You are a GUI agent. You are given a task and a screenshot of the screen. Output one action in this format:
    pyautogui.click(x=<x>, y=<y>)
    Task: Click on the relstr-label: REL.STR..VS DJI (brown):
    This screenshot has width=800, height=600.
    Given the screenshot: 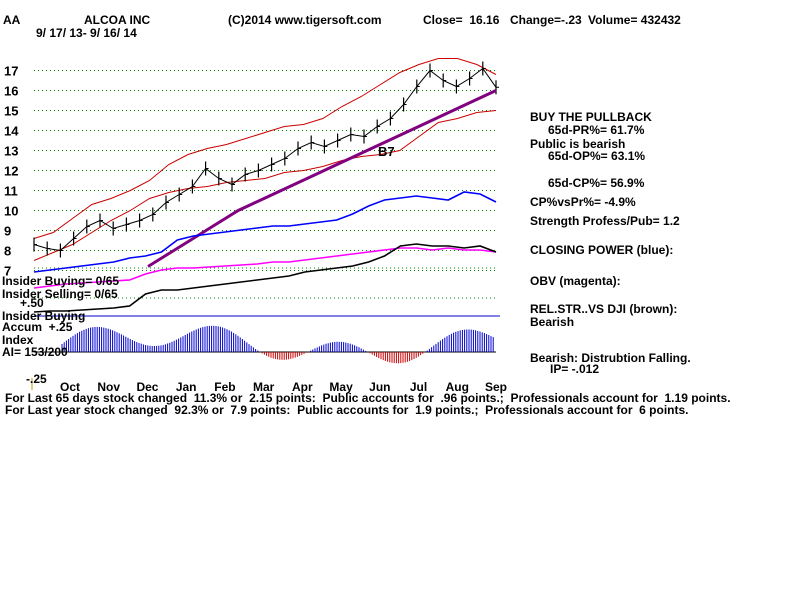 What is the action you would take?
    pyautogui.click(x=604, y=309)
    